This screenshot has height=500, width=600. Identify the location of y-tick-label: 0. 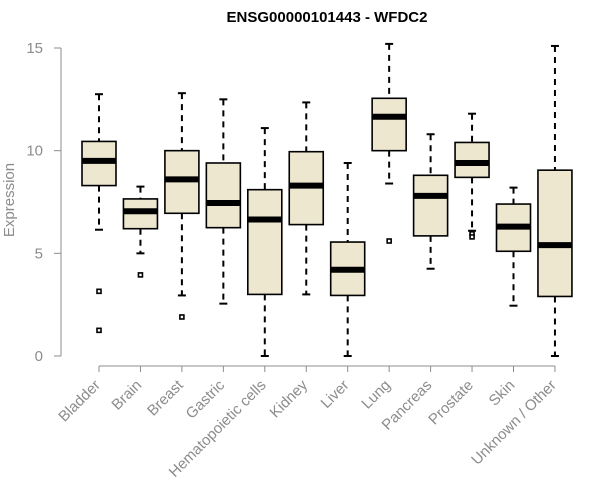
(39, 356).